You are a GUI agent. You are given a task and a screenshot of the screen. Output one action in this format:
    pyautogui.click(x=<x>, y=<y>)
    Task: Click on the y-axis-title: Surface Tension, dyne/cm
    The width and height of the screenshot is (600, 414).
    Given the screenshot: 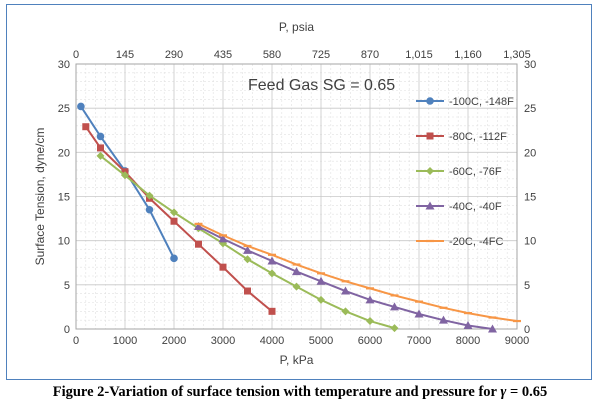 What is the action you would take?
    pyautogui.click(x=40, y=197)
    